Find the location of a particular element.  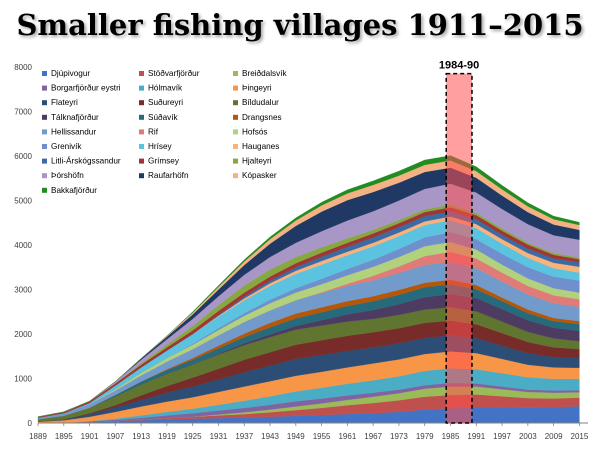

legend-label: Hauganes is located at coordinates (260, 146).